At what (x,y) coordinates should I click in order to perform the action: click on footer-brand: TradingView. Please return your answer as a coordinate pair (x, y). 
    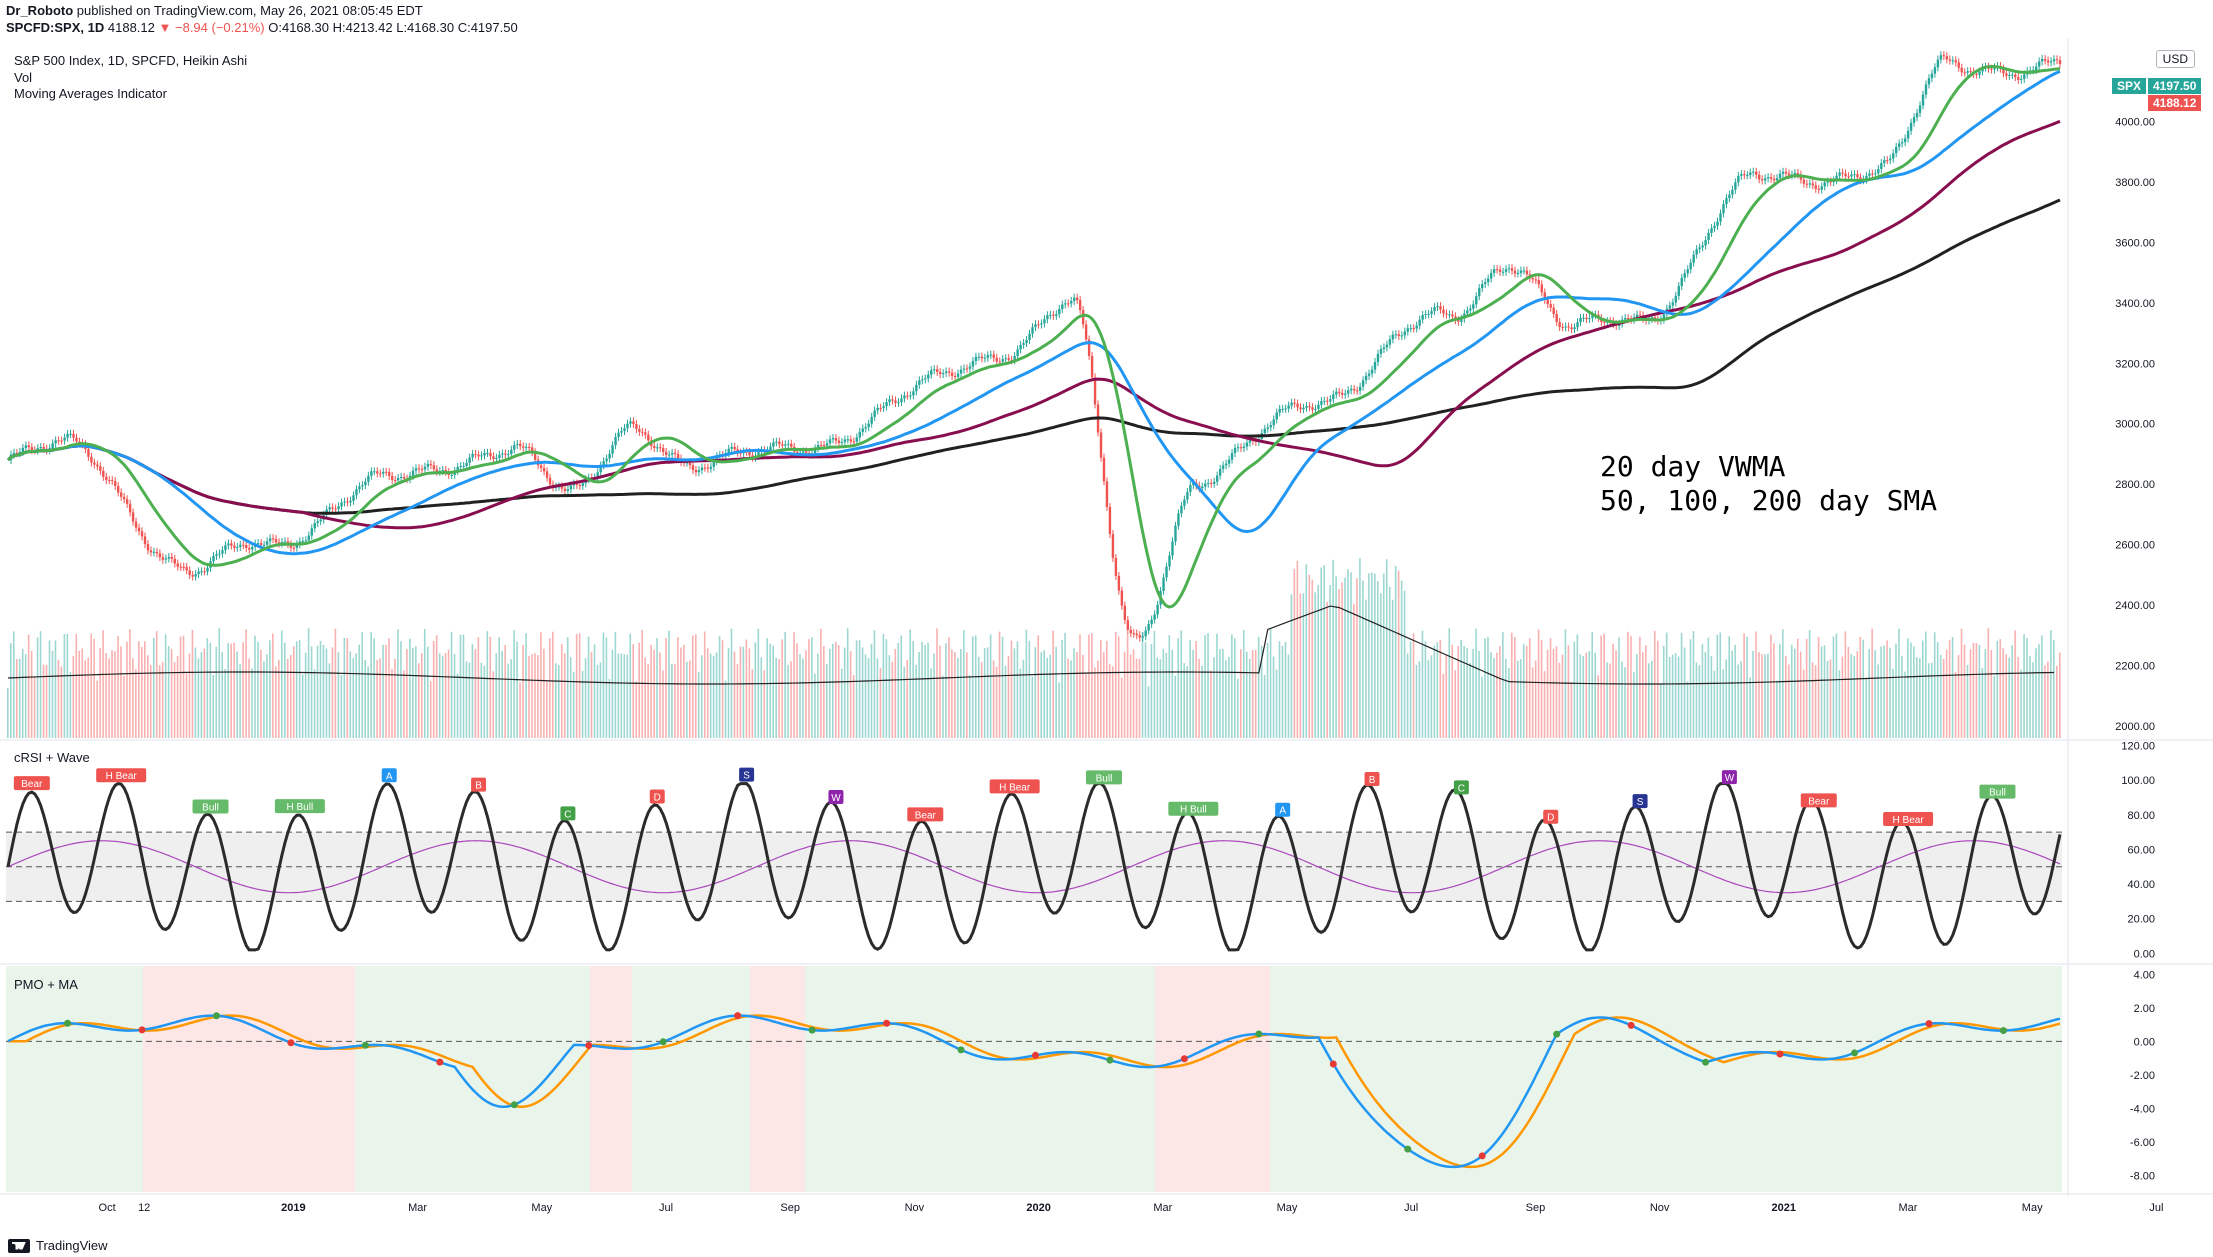
    Looking at the image, I should click on (58, 1245).